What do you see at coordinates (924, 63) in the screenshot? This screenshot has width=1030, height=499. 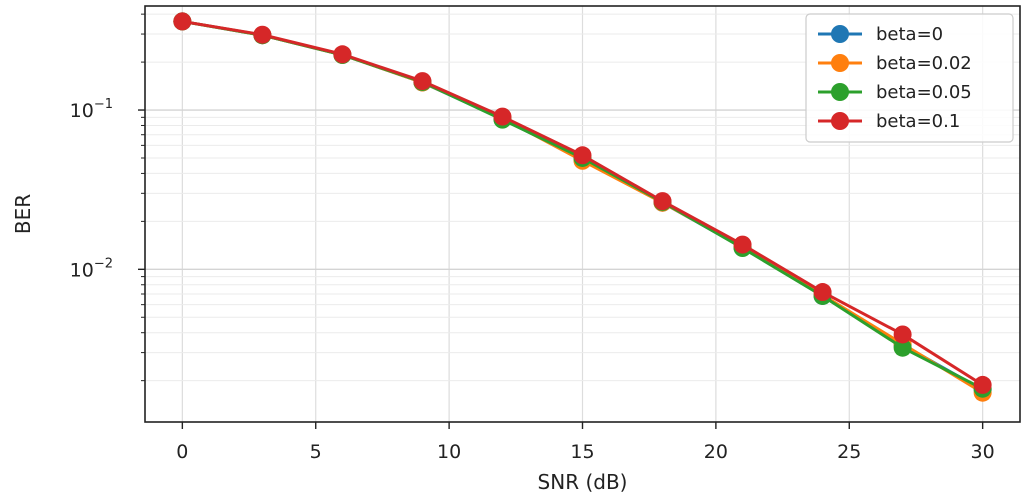 I see `legend-label: beta=0.02` at bounding box center [924, 63].